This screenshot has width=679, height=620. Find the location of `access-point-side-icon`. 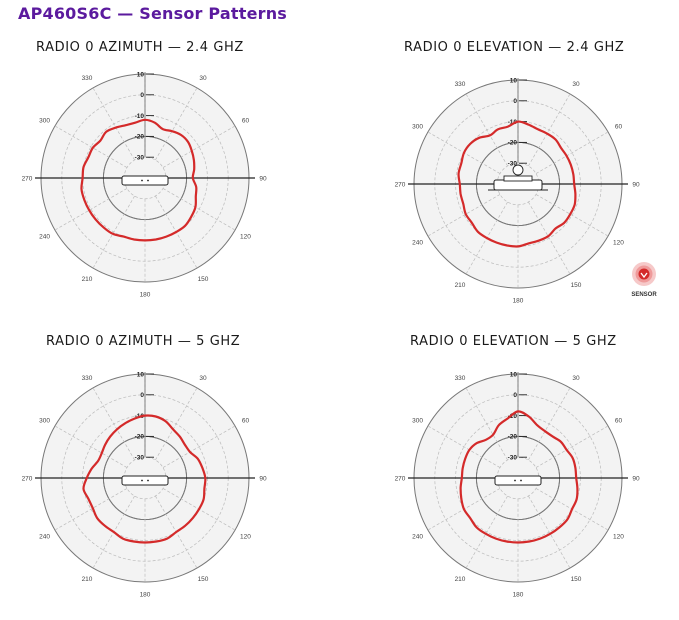

access-point-side-icon is located at coordinates (518, 185).